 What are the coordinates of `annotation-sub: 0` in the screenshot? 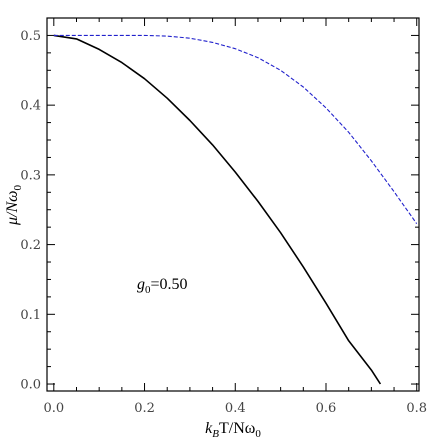 It's located at (148, 290).